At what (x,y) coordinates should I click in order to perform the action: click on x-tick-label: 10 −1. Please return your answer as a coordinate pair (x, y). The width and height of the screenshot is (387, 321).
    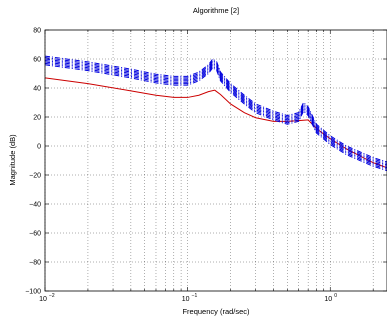
    Looking at the image, I should click on (190, 298).